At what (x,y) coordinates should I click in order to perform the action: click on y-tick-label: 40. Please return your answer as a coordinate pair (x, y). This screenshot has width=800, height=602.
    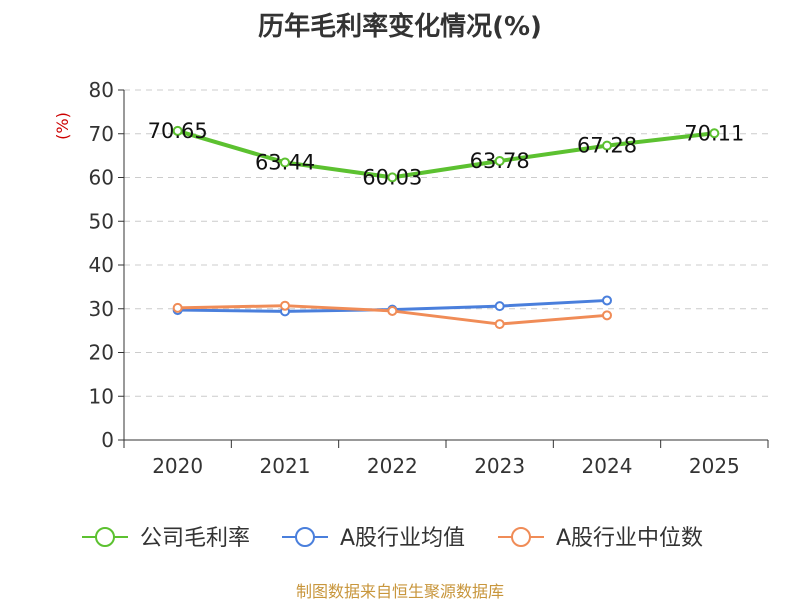
    Looking at the image, I should click on (101, 265).